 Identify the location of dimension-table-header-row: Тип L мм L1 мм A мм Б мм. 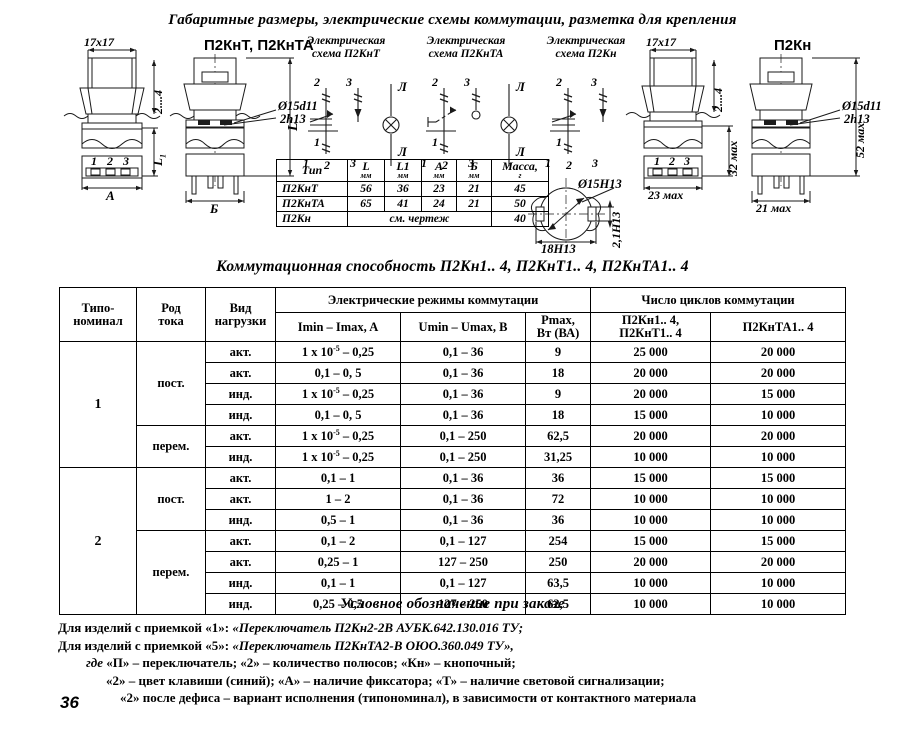
(412, 170).